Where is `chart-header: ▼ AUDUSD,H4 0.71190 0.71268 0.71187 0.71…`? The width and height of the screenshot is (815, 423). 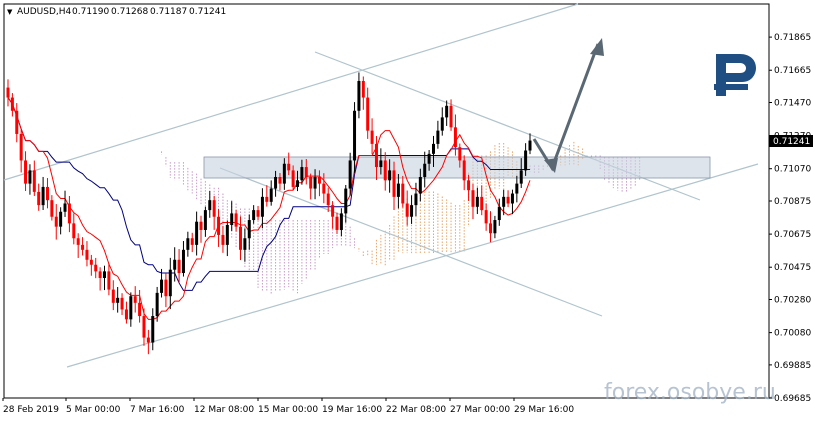 chart-header: ▼ AUDUSD,H4 0.71190 0.71268 0.71187 0.71… is located at coordinates (116, 12).